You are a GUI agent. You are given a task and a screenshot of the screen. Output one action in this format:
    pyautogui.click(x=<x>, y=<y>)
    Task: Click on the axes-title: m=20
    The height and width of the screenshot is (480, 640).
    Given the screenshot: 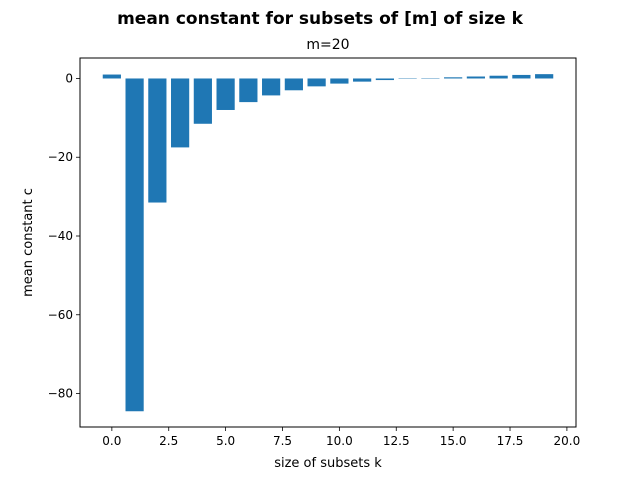 What is the action you would take?
    pyautogui.click(x=327, y=45)
    